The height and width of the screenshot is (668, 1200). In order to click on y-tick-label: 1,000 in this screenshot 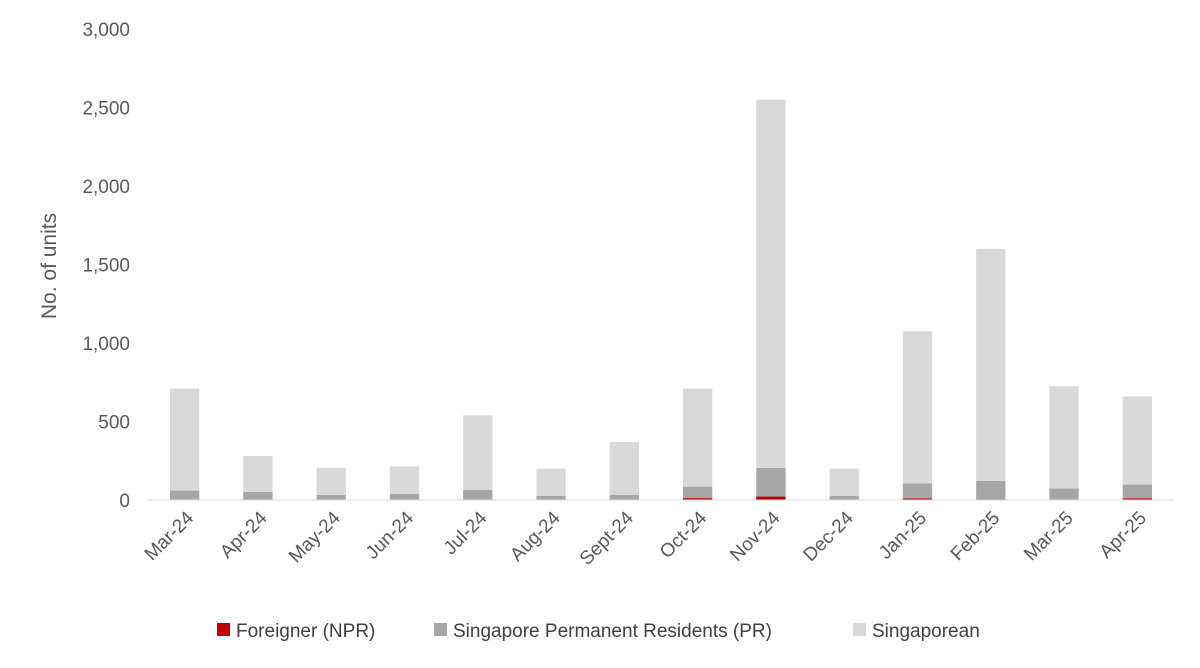, I will do `click(106, 344)`.